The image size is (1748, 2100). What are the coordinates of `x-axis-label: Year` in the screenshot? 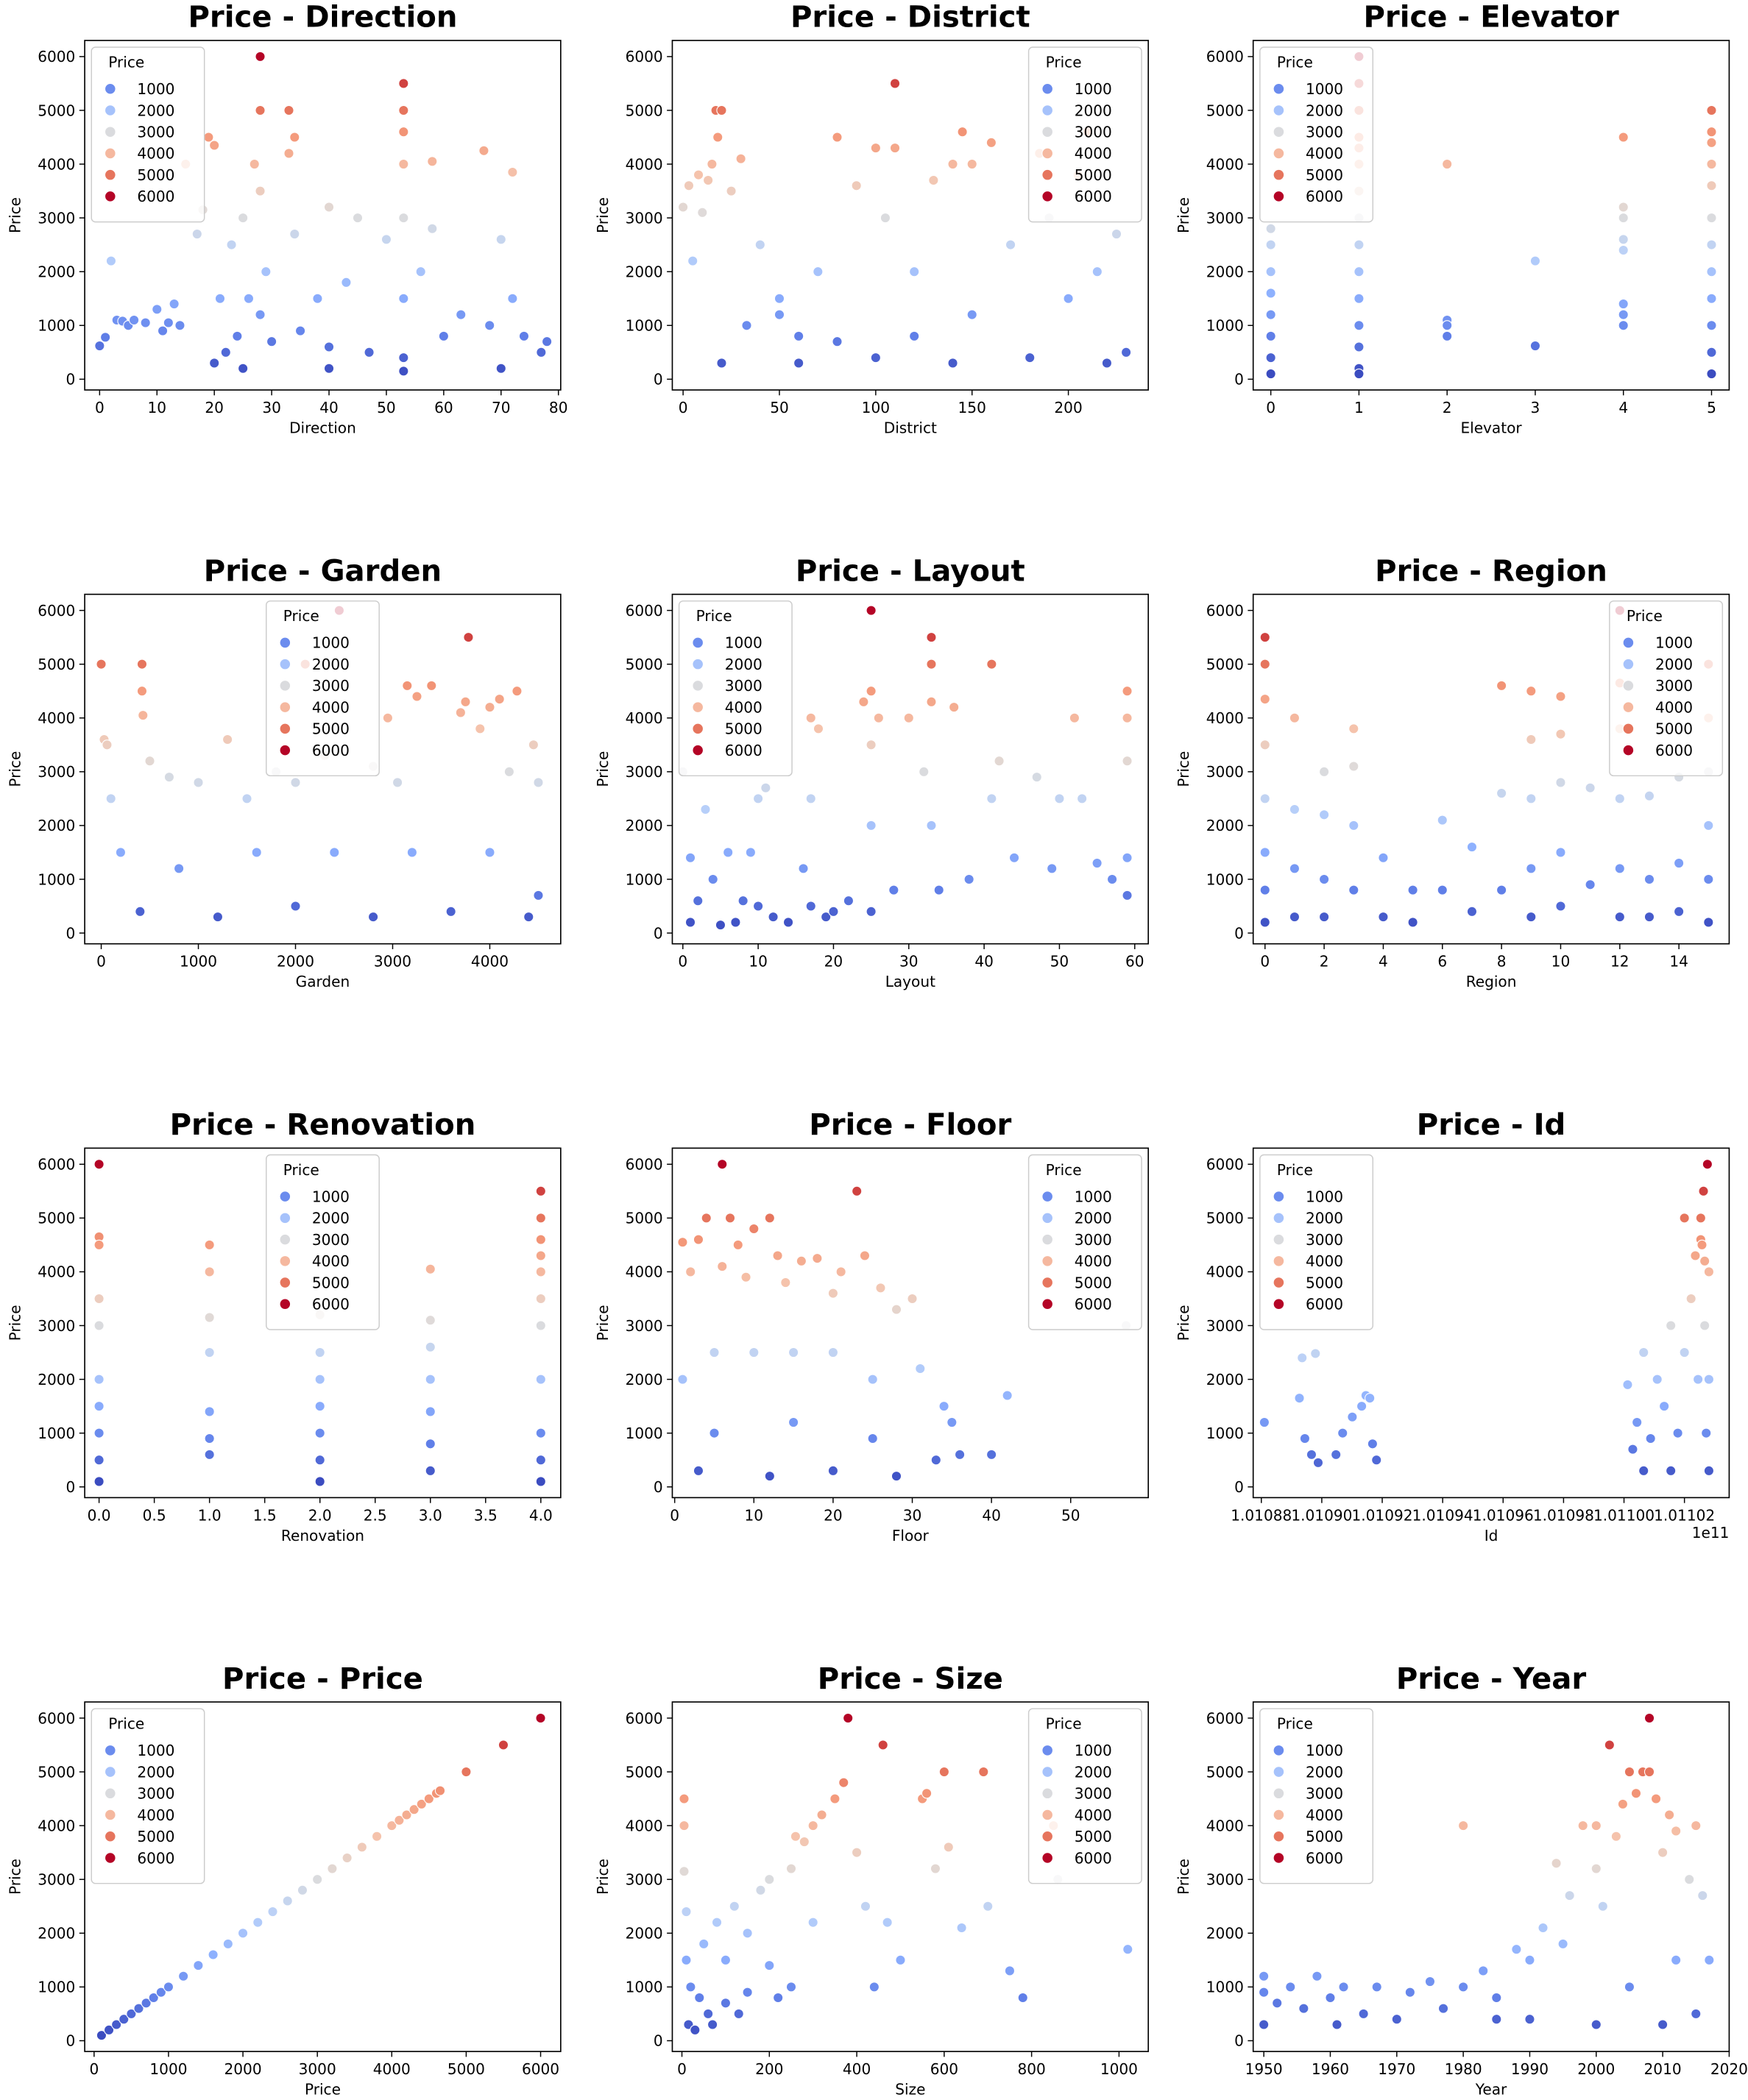 It's located at (1491, 2090).